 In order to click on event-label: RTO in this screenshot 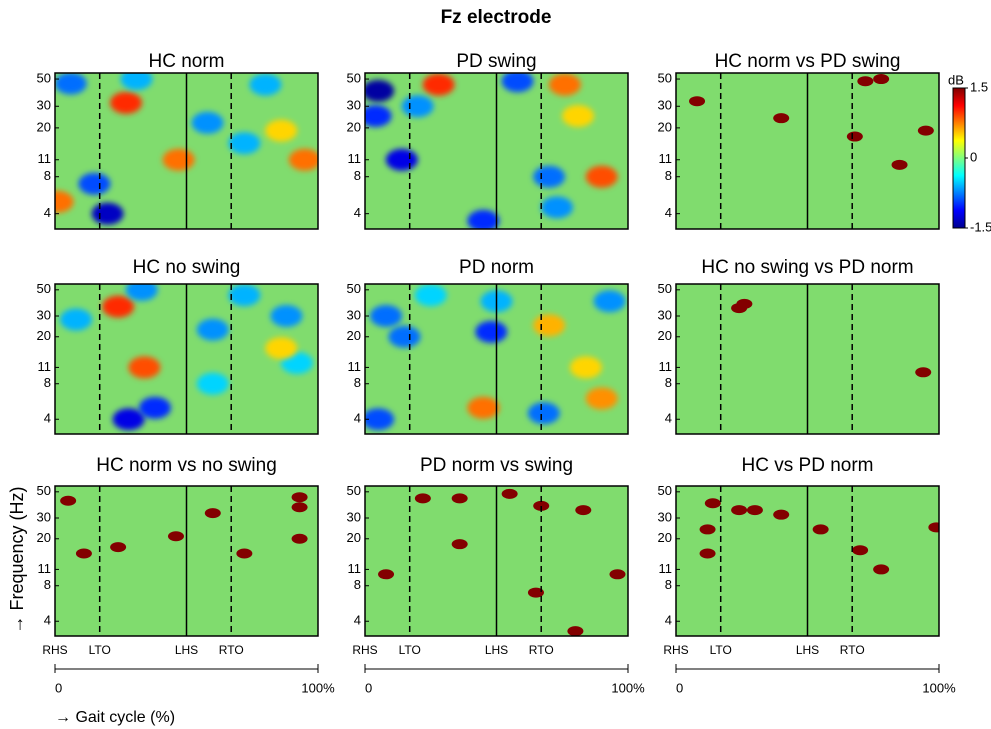, I will do `click(231, 650)`.